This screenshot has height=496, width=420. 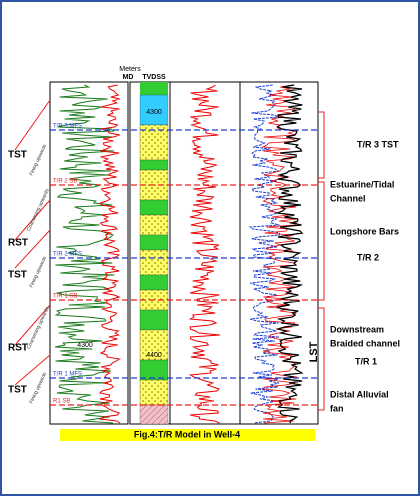 What do you see at coordinates (154, 88) in the screenshot?
I see `lith-top` at bounding box center [154, 88].